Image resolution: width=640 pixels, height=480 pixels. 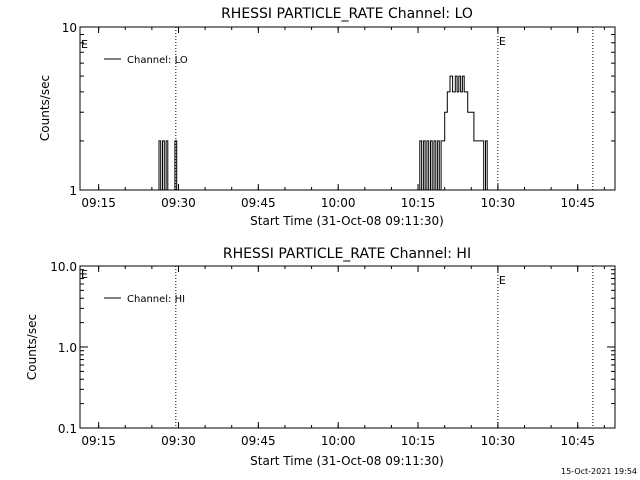 What do you see at coordinates (347, 254) in the screenshot?
I see `chart-title: RHESSI PARTICLE_RATE Channel: HI` at bounding box center [347, 254].